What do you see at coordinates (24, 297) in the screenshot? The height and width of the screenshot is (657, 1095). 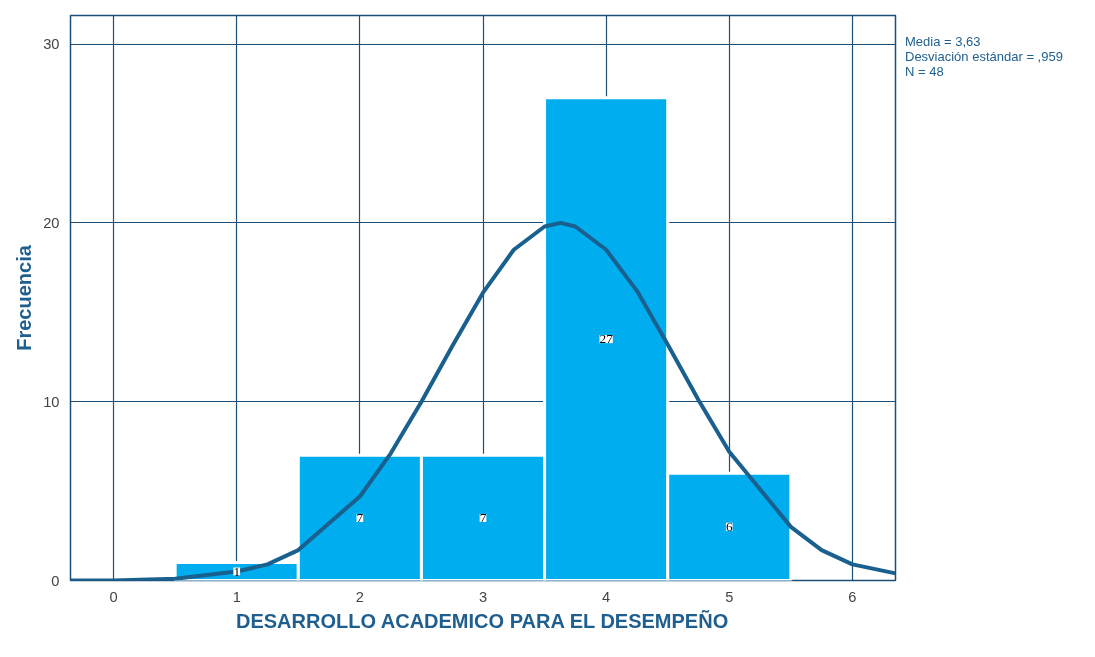 I see `y-axis-title: Frecuencia` at bounding box center [24, 297].